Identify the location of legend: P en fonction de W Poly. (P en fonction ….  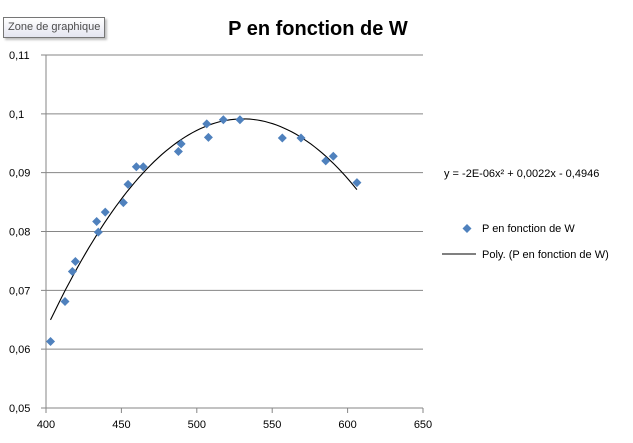
(525, 242).